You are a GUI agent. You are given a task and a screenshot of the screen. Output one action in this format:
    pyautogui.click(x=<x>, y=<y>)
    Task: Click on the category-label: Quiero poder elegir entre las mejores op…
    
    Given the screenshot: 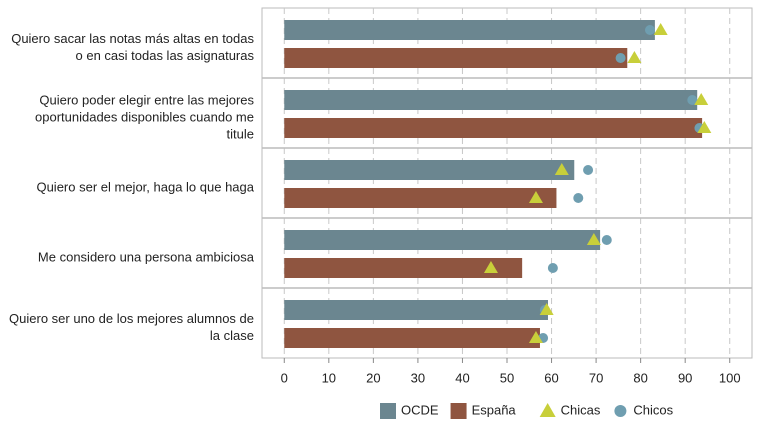 What is the action you would take?
    pyautogui.click(x=144, y=116)
    